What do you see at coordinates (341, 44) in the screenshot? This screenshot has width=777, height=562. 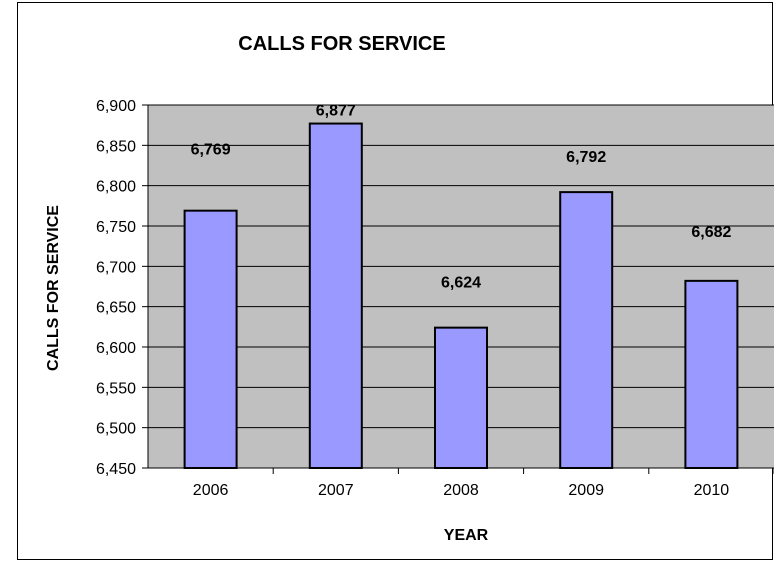 I see `chart-title: CALLS FOR SERVICE` at bounding box center [341, 44].